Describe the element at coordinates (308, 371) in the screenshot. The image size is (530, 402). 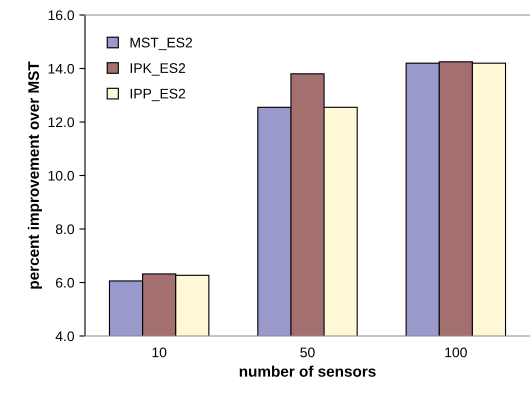
I see `x-axis-title: number of sensors` at that location.